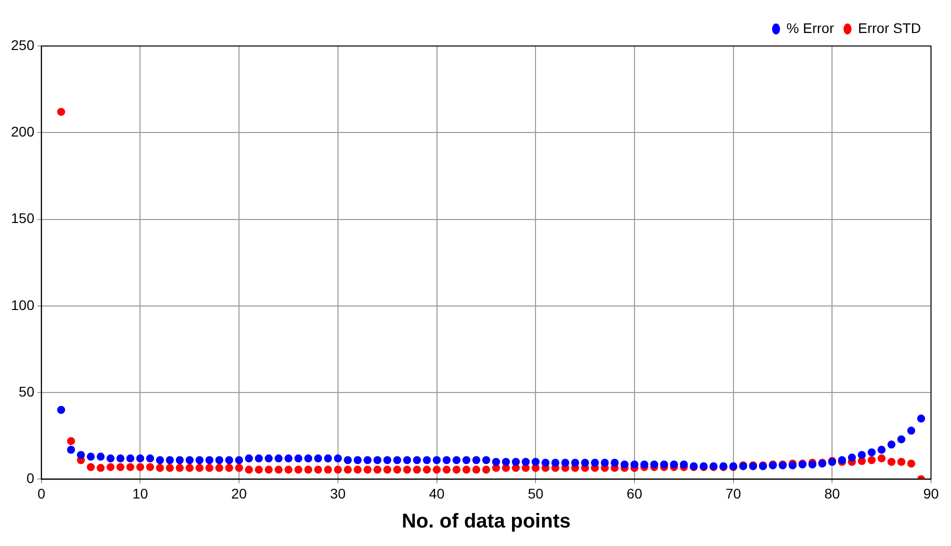 The height and width of the screenshot is (546, 951). I want to click on x-tick-label: 90, so click(931, 493).